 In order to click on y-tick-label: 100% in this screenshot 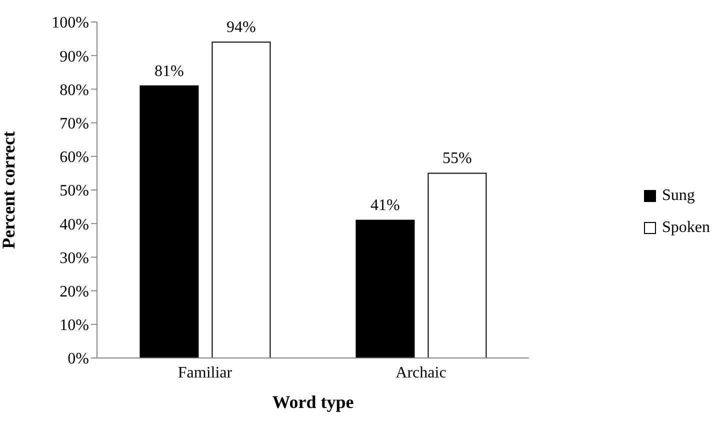, I will do `click(70, 23)`.